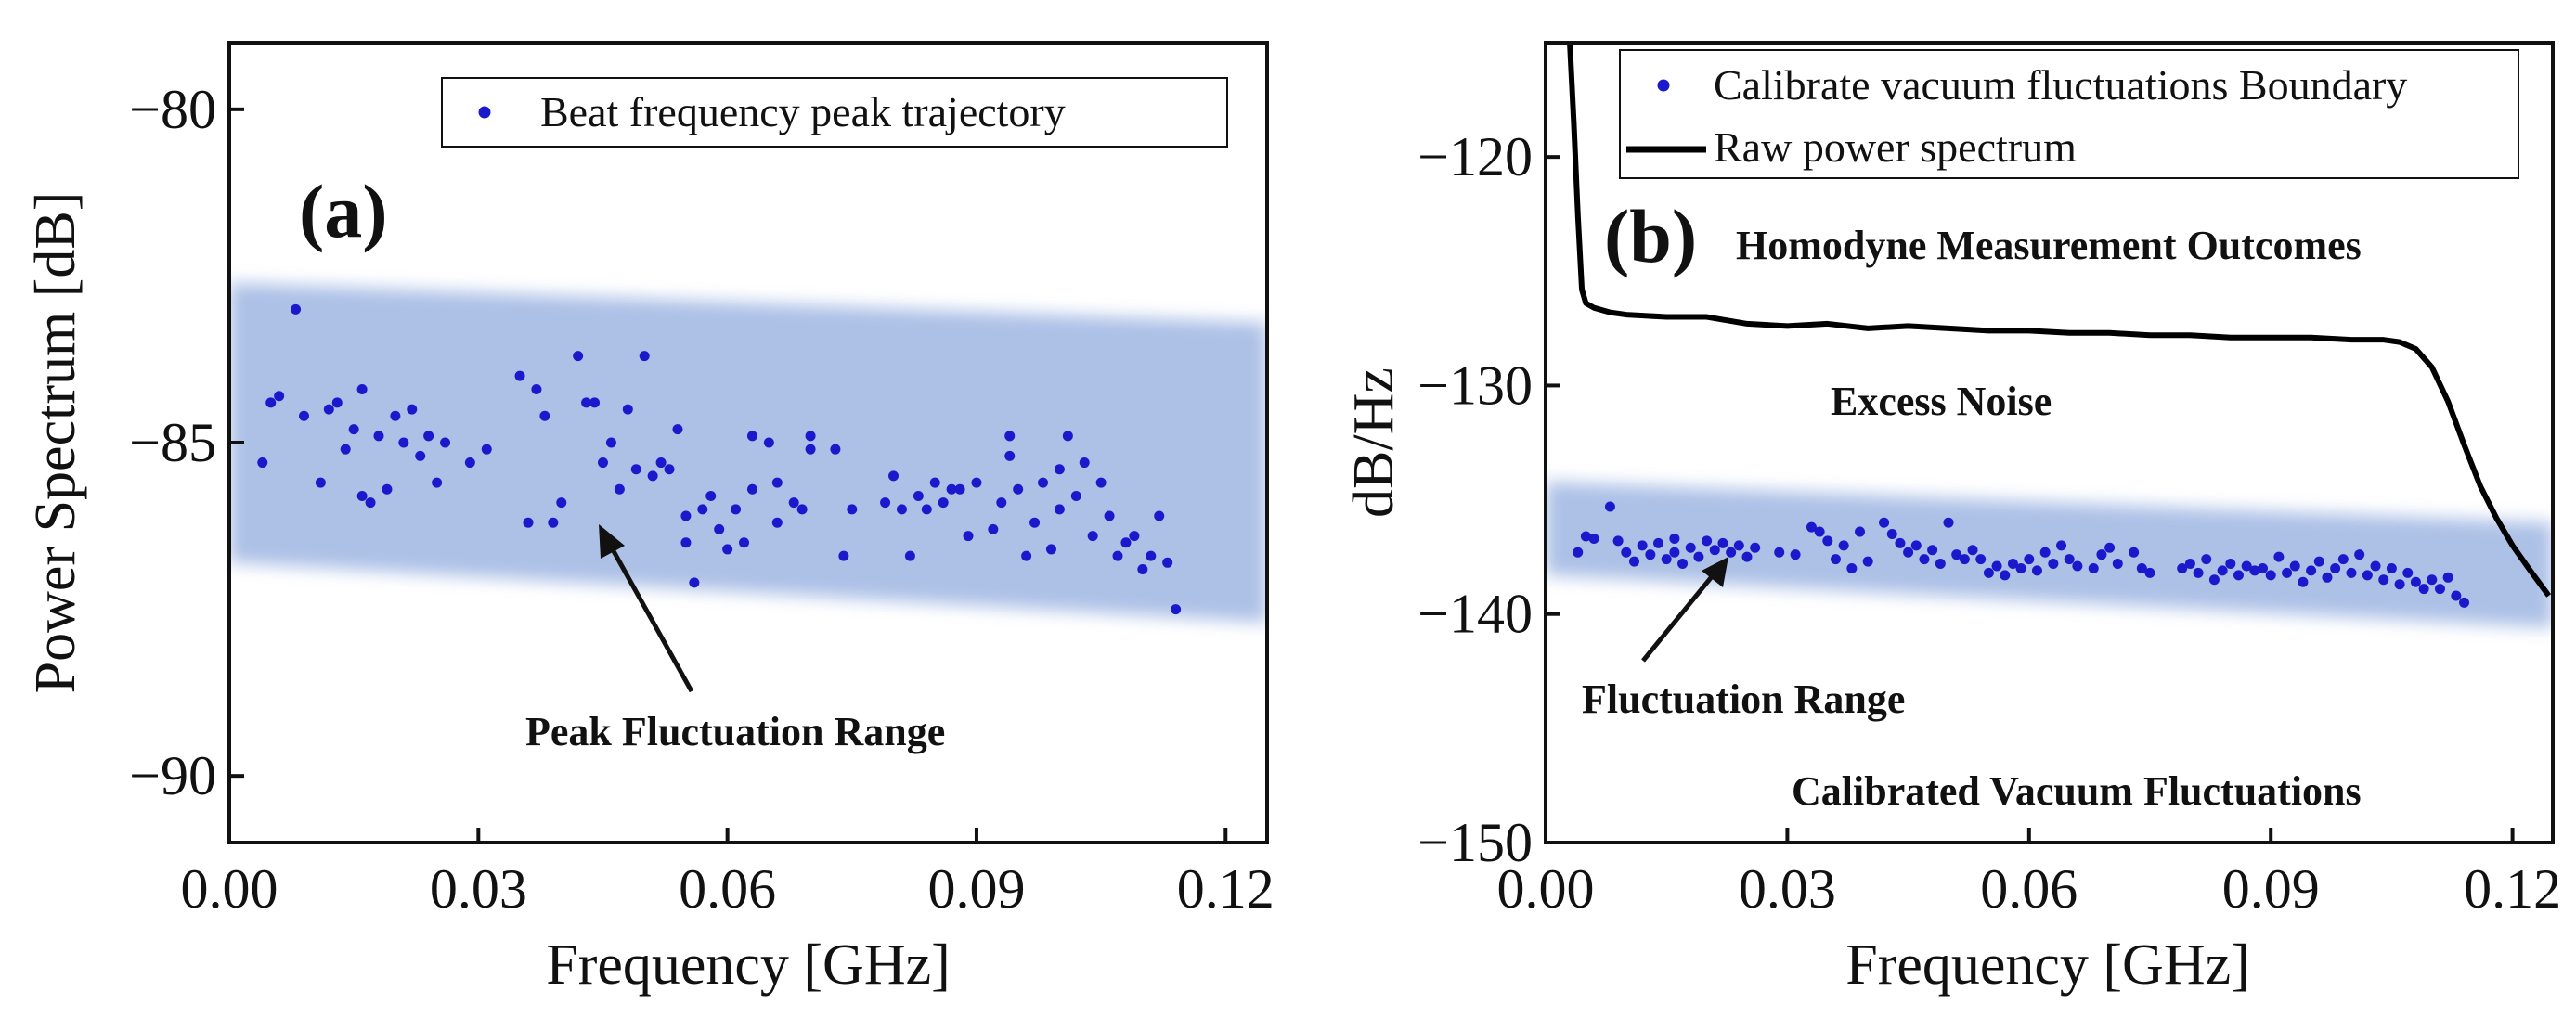 The width and height of the screenshot is (2576, 1030). What do you see at coordinates (1488, 499) in the screenshot?
I see `y-ticks-b: −120 −130 −140 −150` at bounding box center [1488, 499].